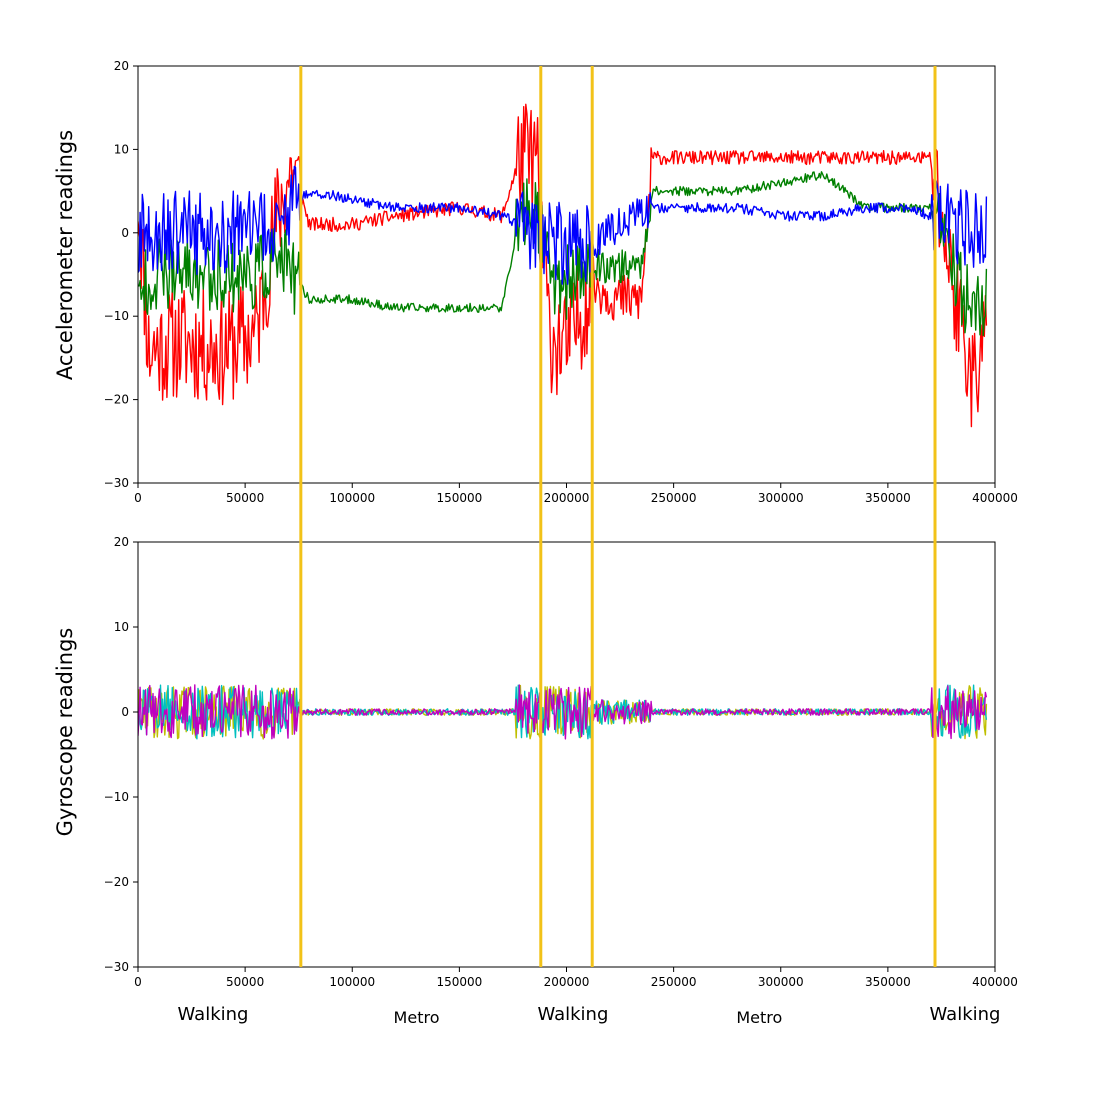  I want to click on activity-labels: Walking Metro Walking Metro Walking, so click(589, 1015).